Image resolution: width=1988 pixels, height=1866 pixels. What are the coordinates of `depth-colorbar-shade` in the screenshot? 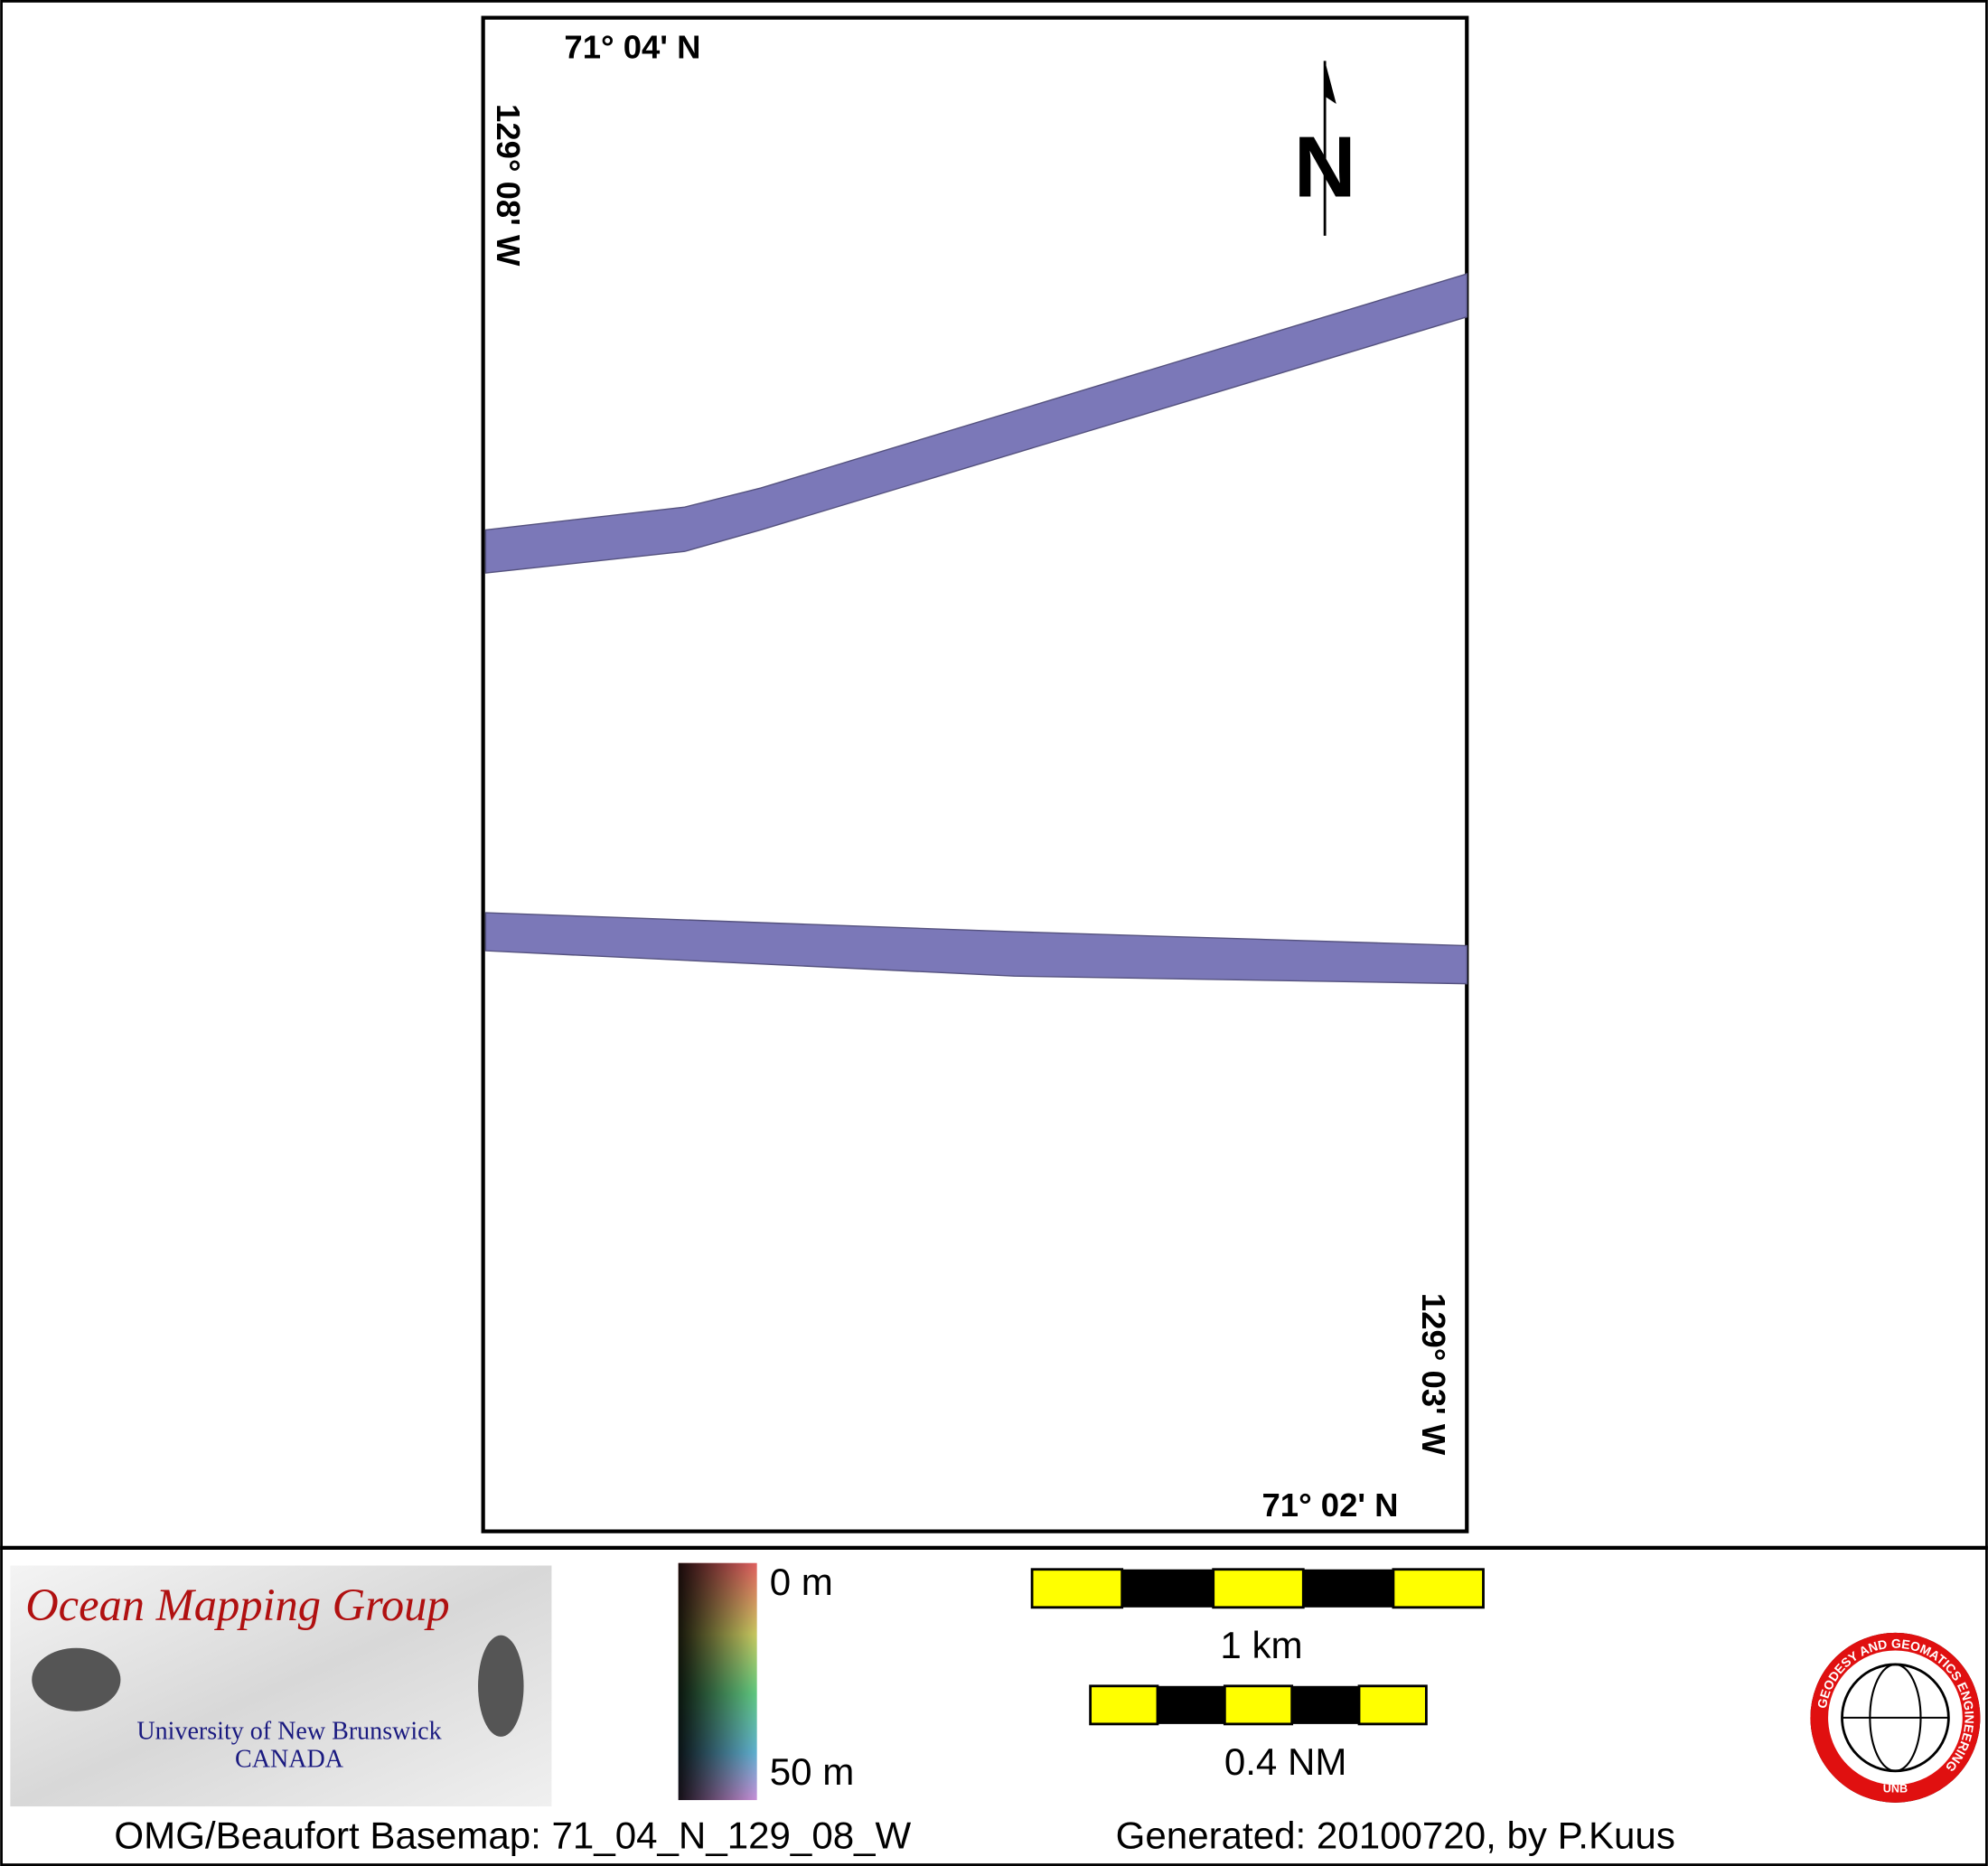 It's located at (717, 1681).